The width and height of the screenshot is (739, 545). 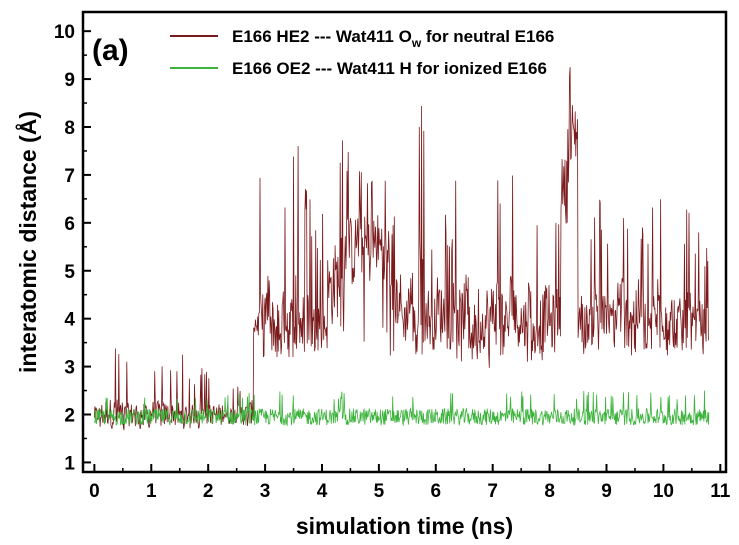 I want to click on x-axis-title: simulation time (ns), so click(x=404, y=526).